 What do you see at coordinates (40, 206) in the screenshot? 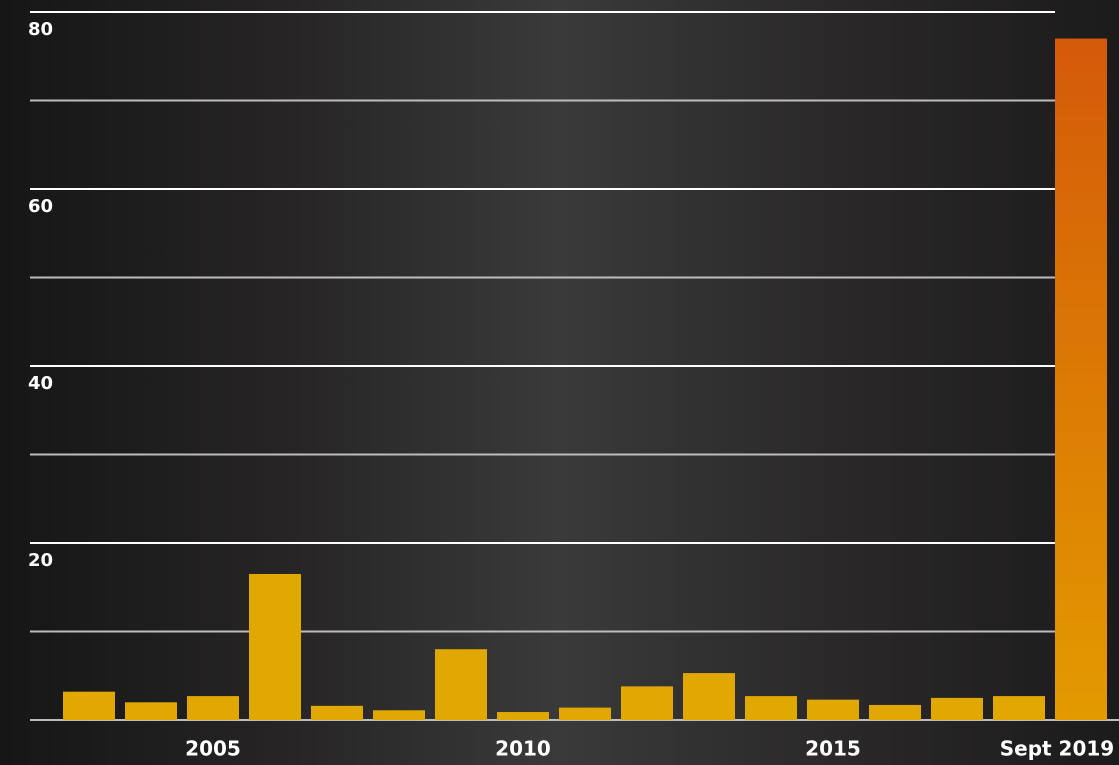
I see `y-tick-label: 60` at bounding box center [40, 206].